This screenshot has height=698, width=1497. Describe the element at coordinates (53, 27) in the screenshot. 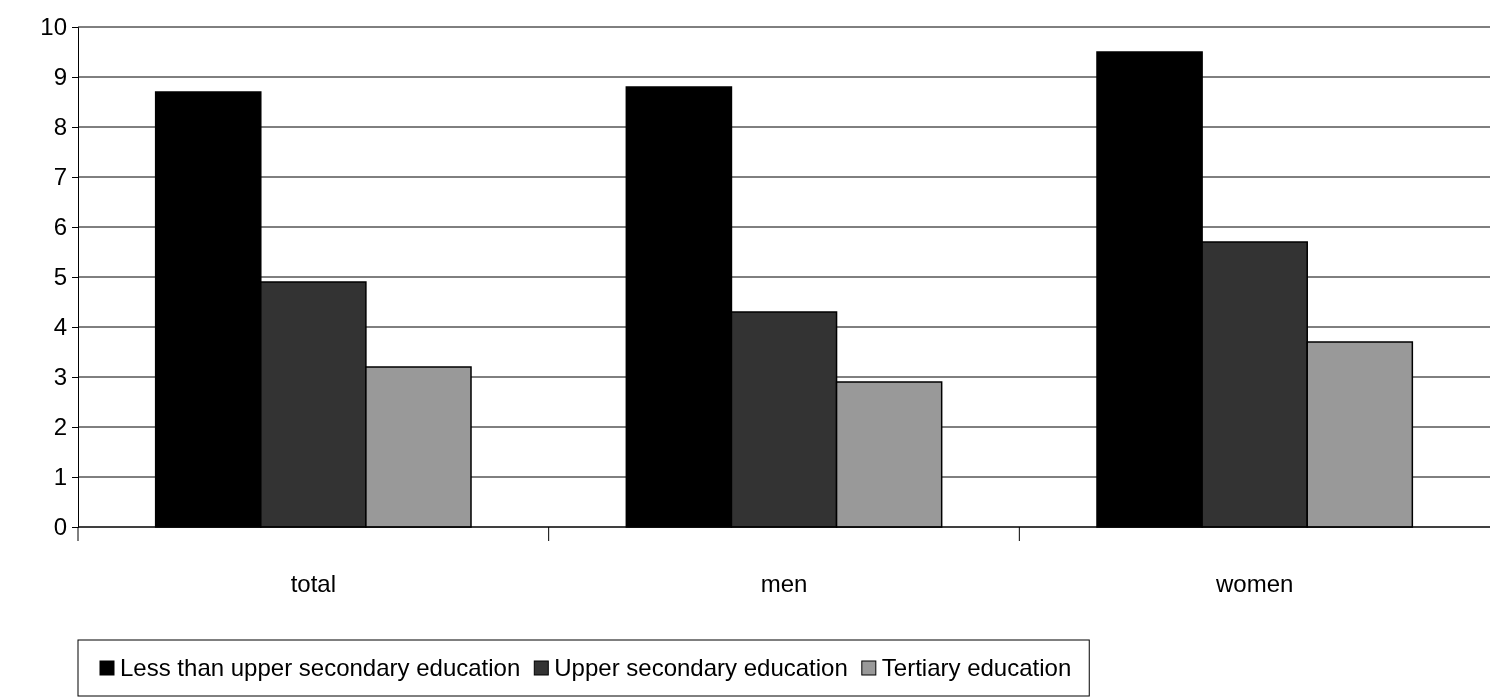

I see `y-tick-label: 10` at that location.